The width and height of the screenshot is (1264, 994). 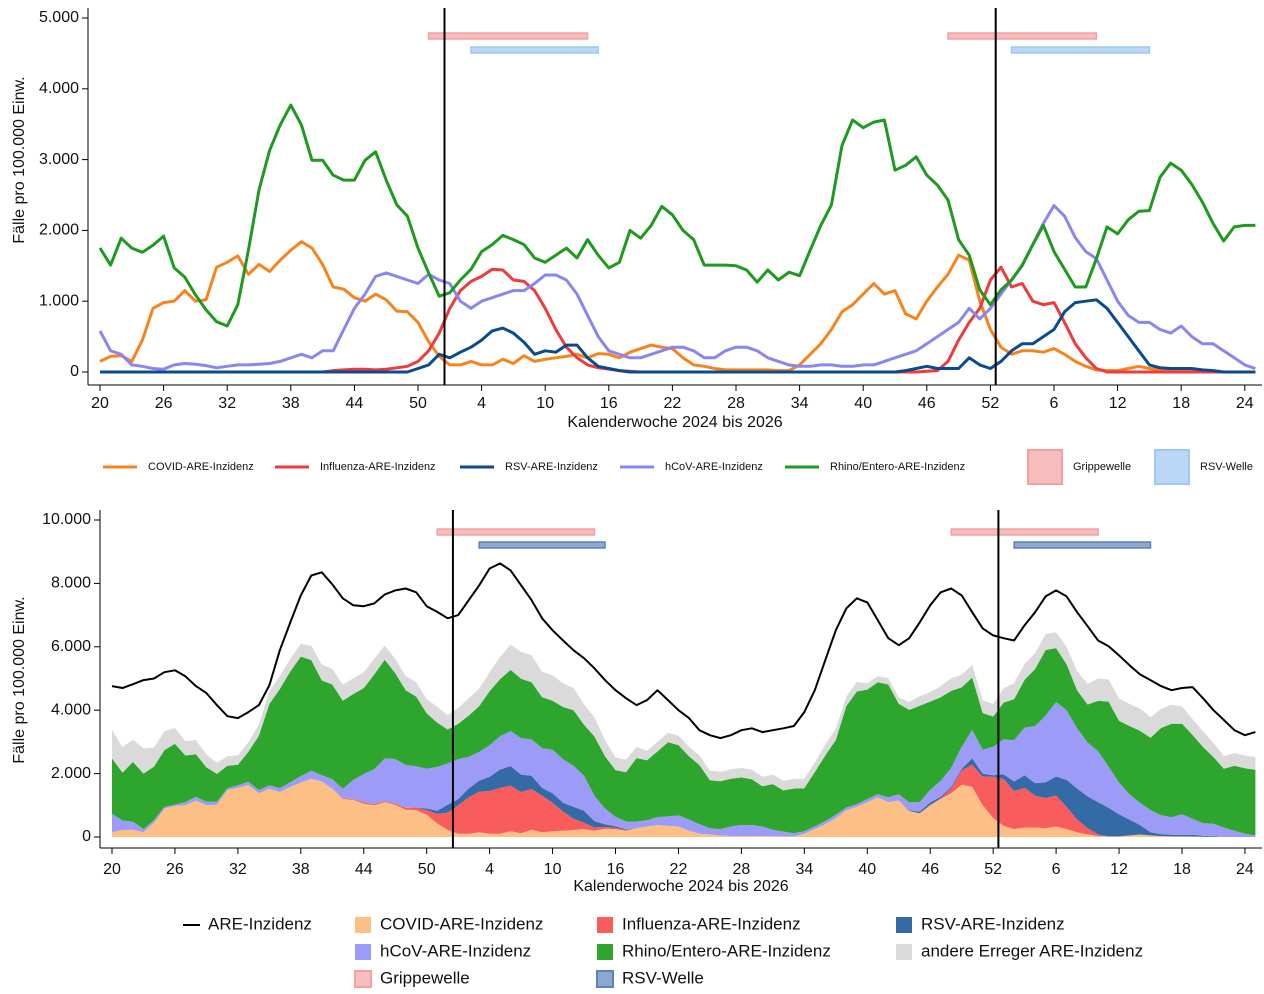 What do you see at coordinates (59, 159) in the screenshot?
I see `y-tick-label: 3.000` at bounding box center [59, 159].